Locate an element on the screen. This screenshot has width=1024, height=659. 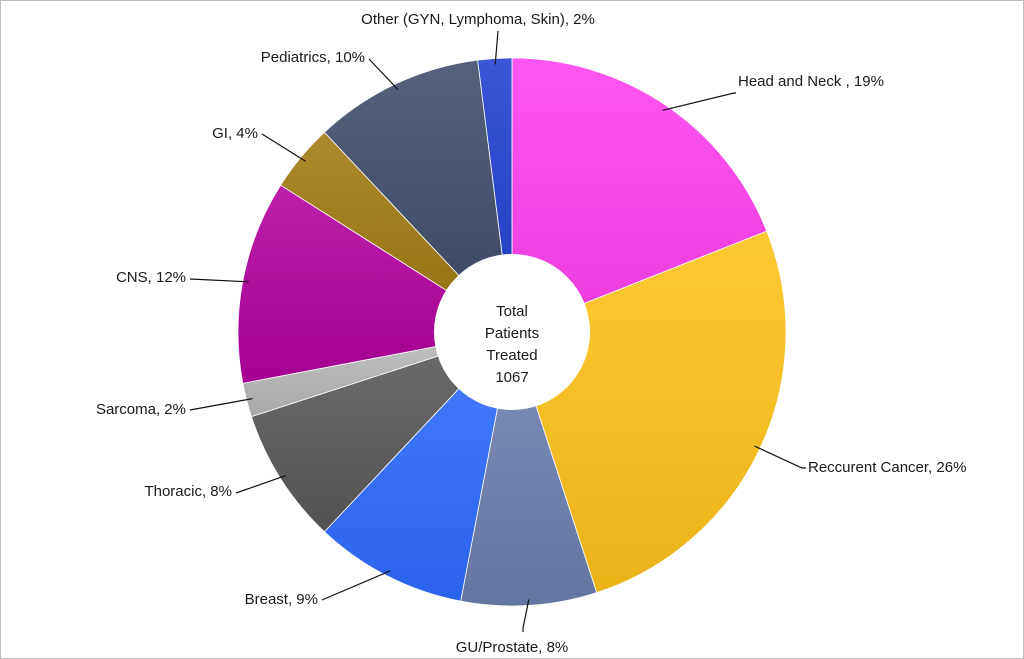
center-label-line-4: 1067 is located at coordinates (511, 377).